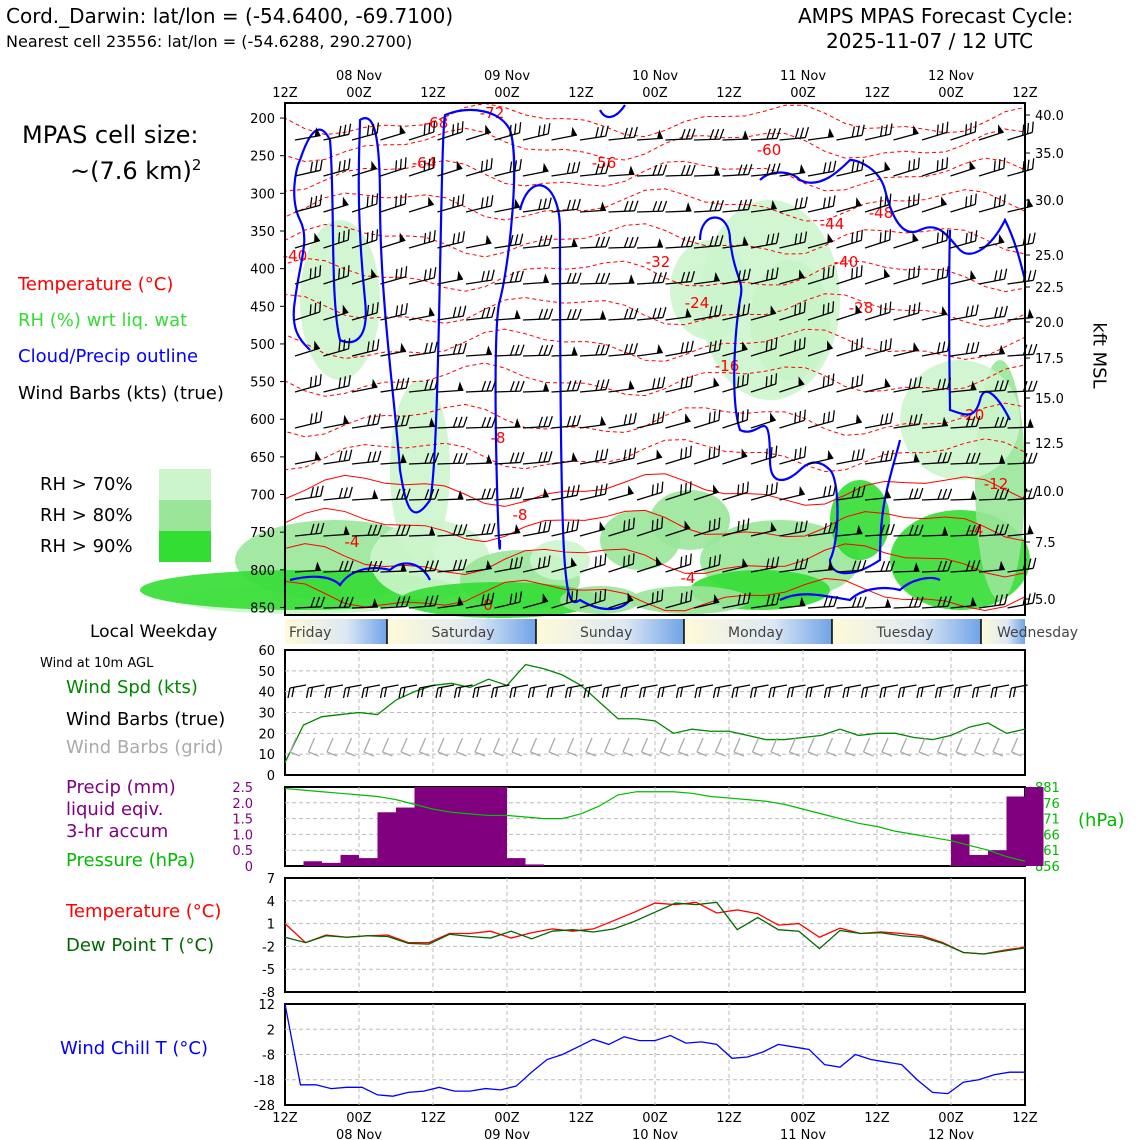 The image size is (1140, 1140). I want to click on pressure-label: Pressure (hPa), so click(131, 860).